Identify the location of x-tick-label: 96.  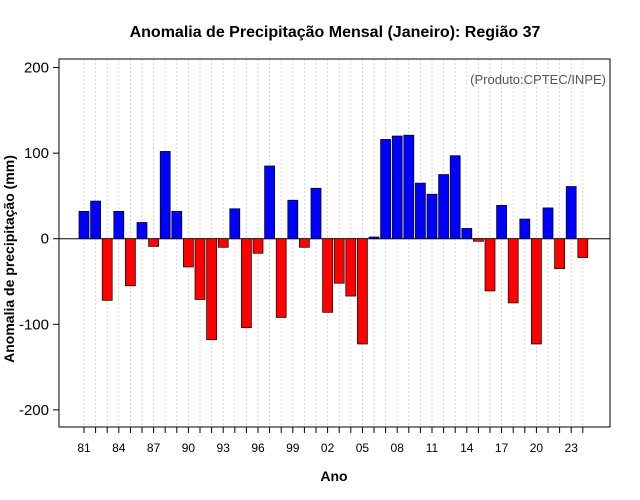
(258, 448).